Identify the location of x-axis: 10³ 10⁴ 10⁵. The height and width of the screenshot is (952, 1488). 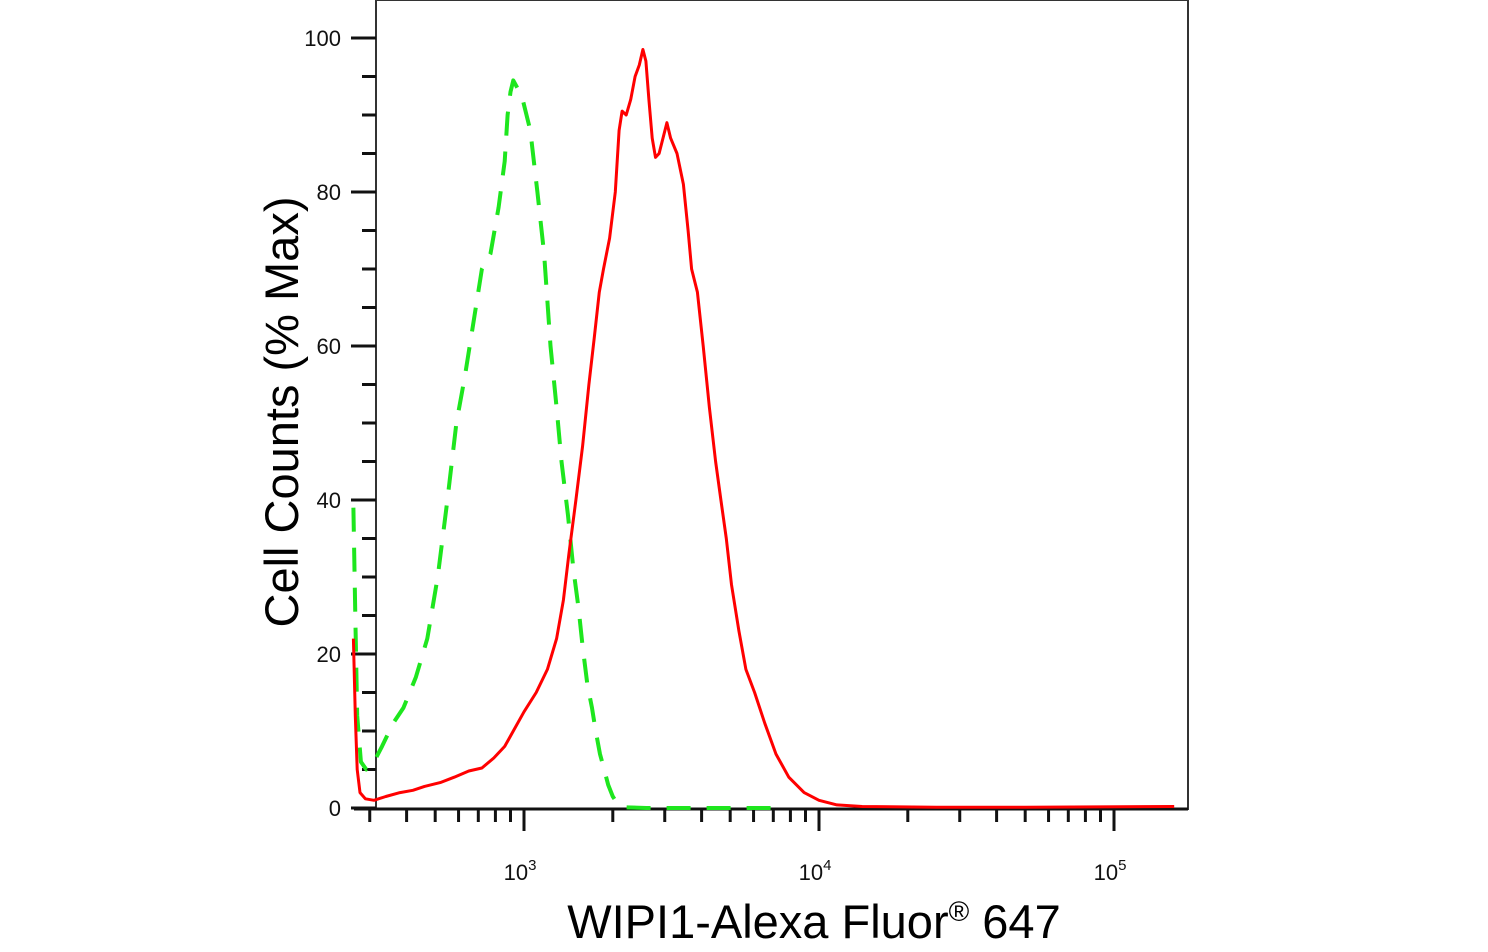
(771, 846).